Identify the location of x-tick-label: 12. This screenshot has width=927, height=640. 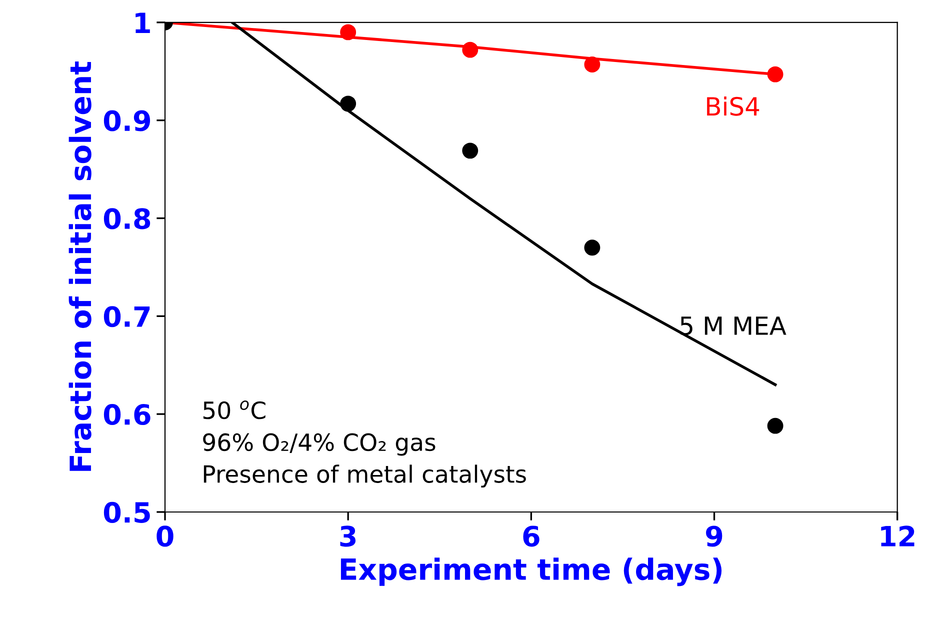
(897, 536).